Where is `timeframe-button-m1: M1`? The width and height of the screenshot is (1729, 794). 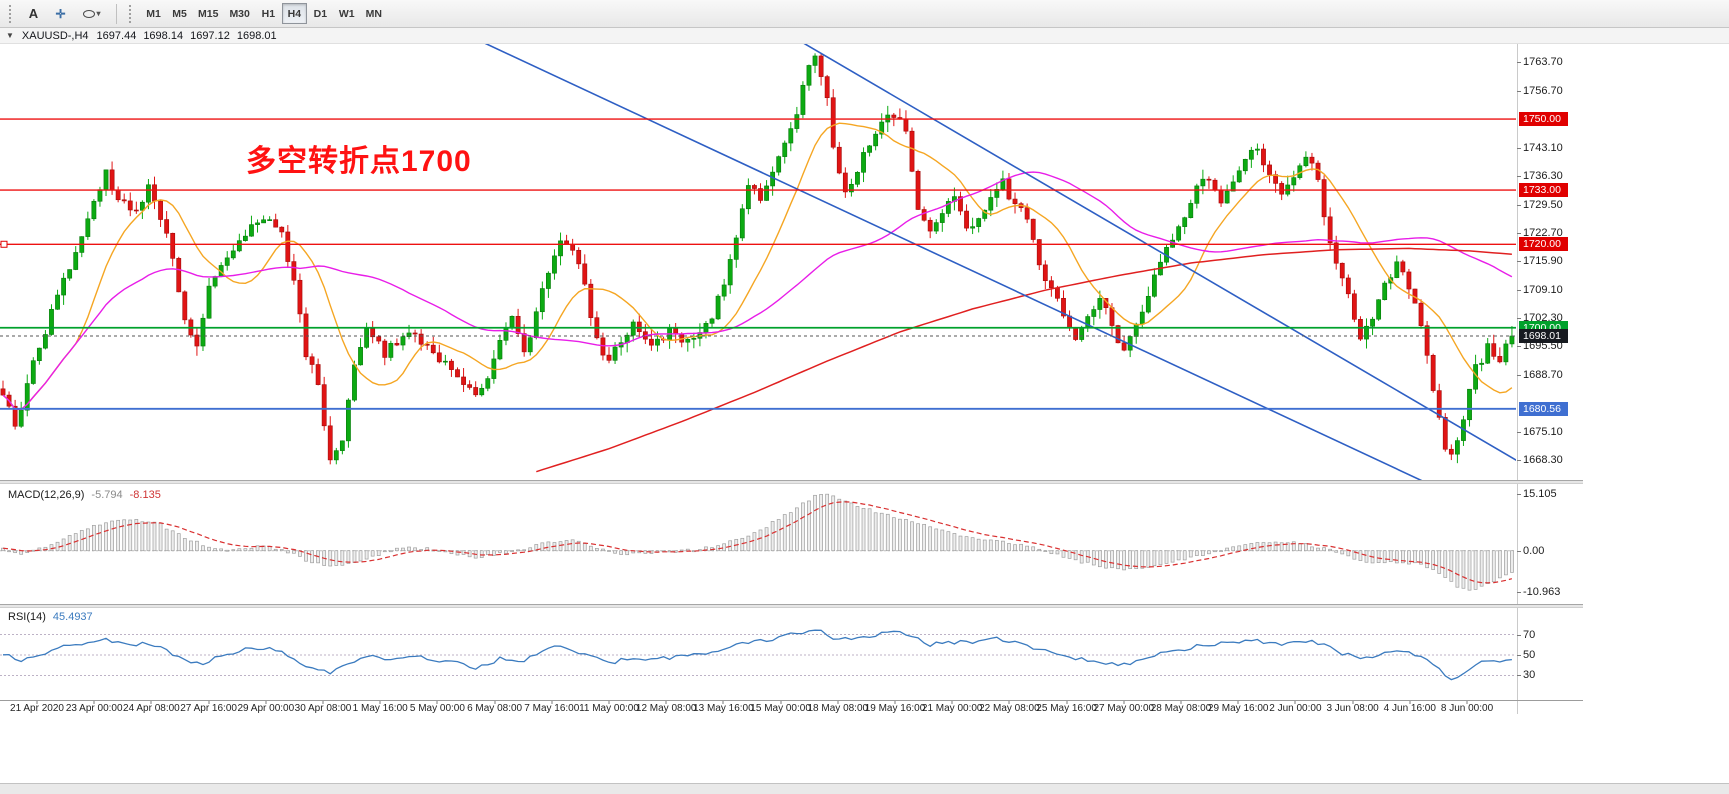 timeframe-button-m1: M1 is located at coordinates (153, 13).